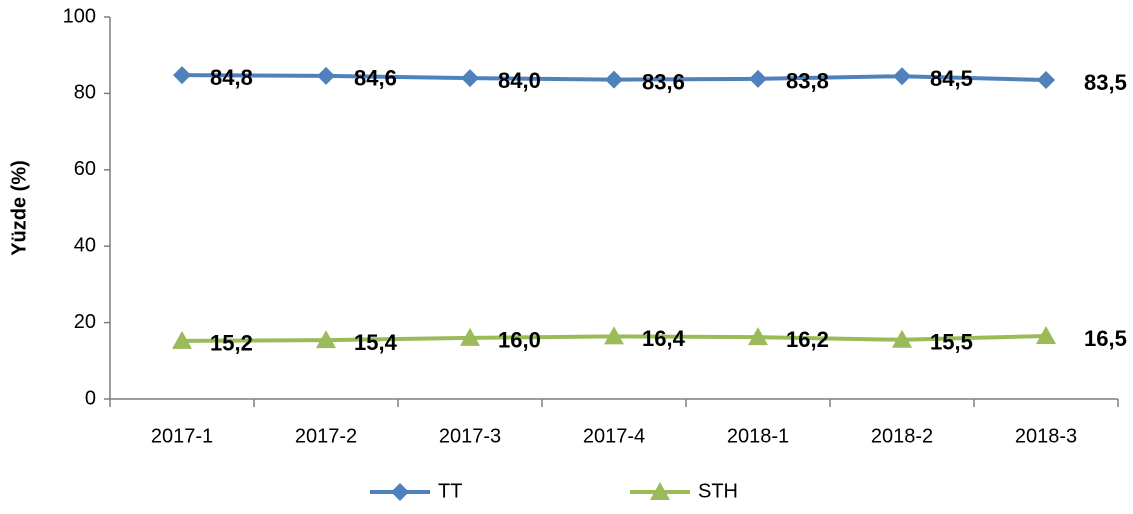  What do you see at coordinates (85, 322) in the screenshot?
I see `y-tick-label: 20` at bounding box center [85, 322].